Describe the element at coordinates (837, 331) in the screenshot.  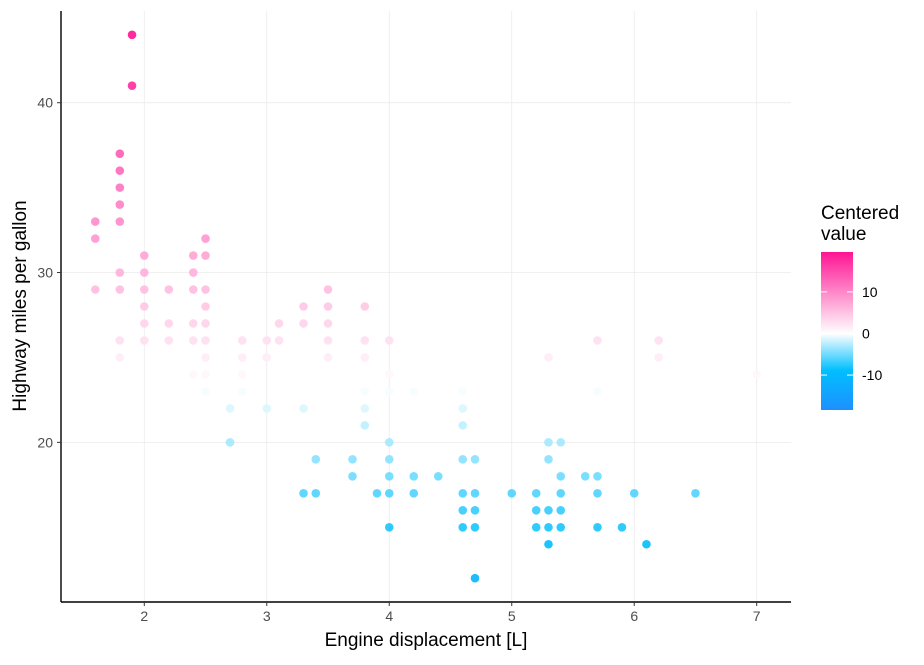
I see `legend-colorbar` at that location.